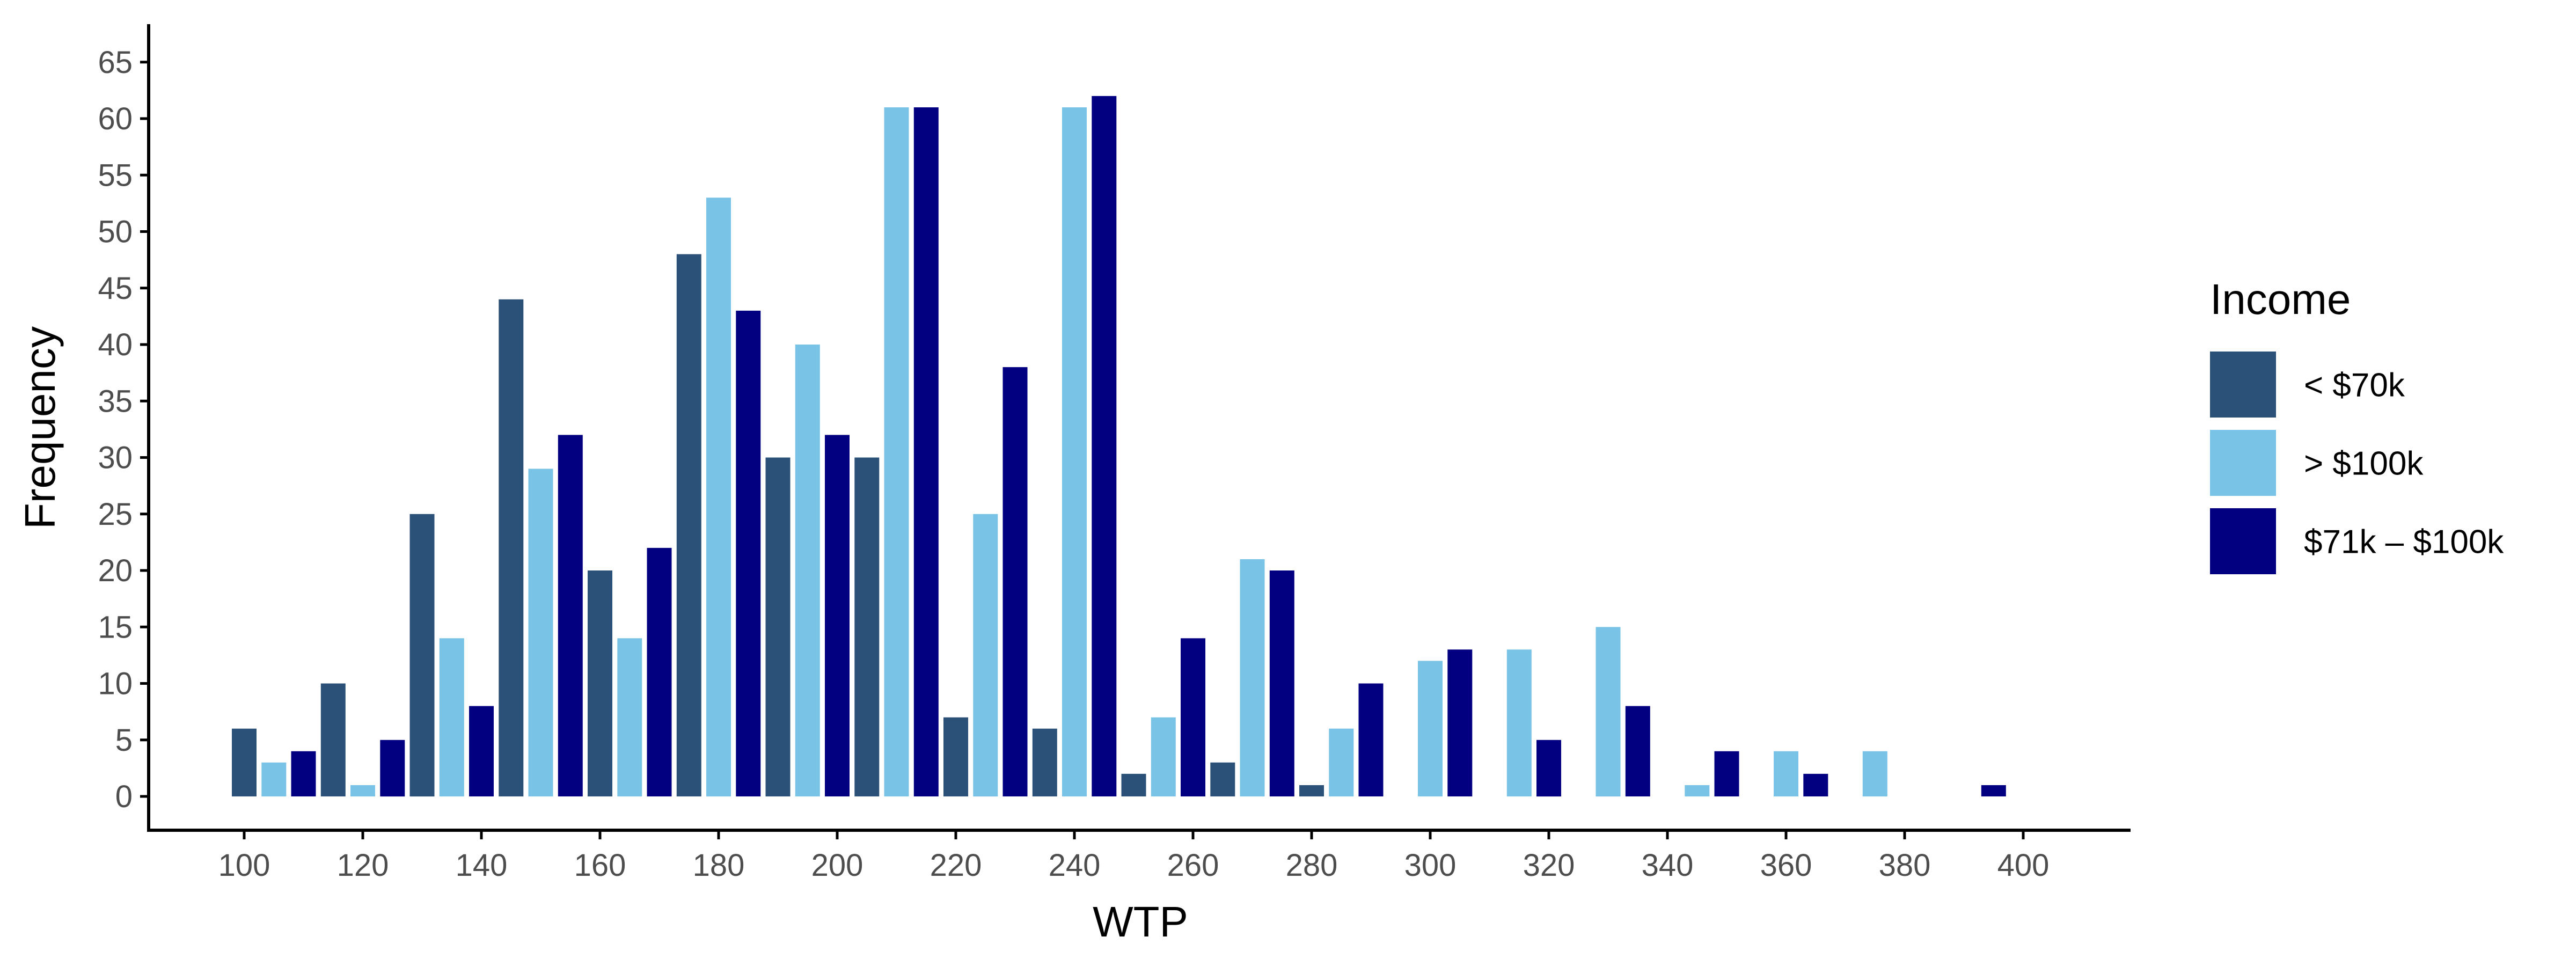 The image size is (2576, 966). I want to click on legend: Income < $70k > $100k $71k – $100k, so click(2357, 424).